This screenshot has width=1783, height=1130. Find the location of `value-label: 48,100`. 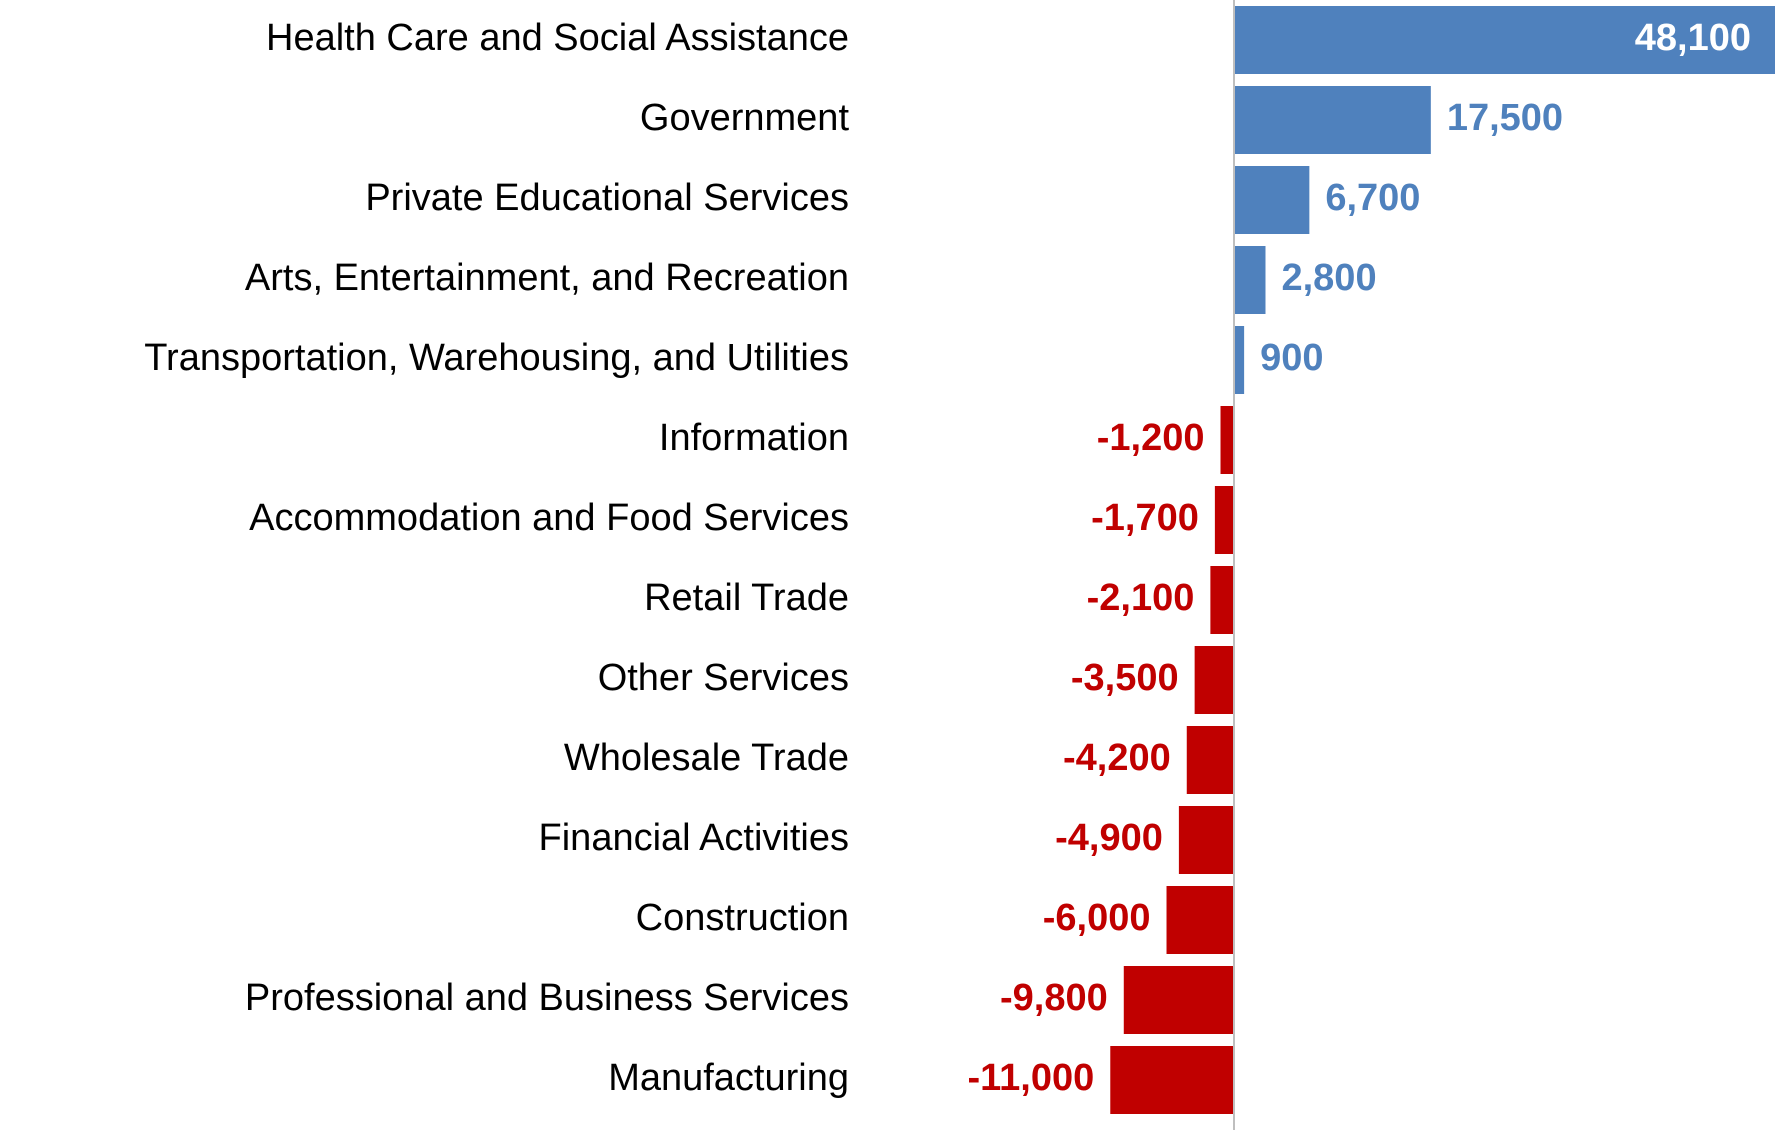

value-label: 48,100 is located at coordinates (1693, 38).